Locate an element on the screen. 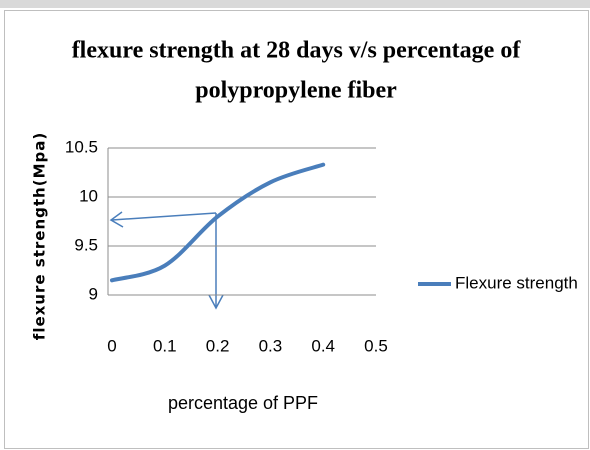 The image size is (590, 450). x-tick-label: 0.1 is located at coordinates (165, 345).